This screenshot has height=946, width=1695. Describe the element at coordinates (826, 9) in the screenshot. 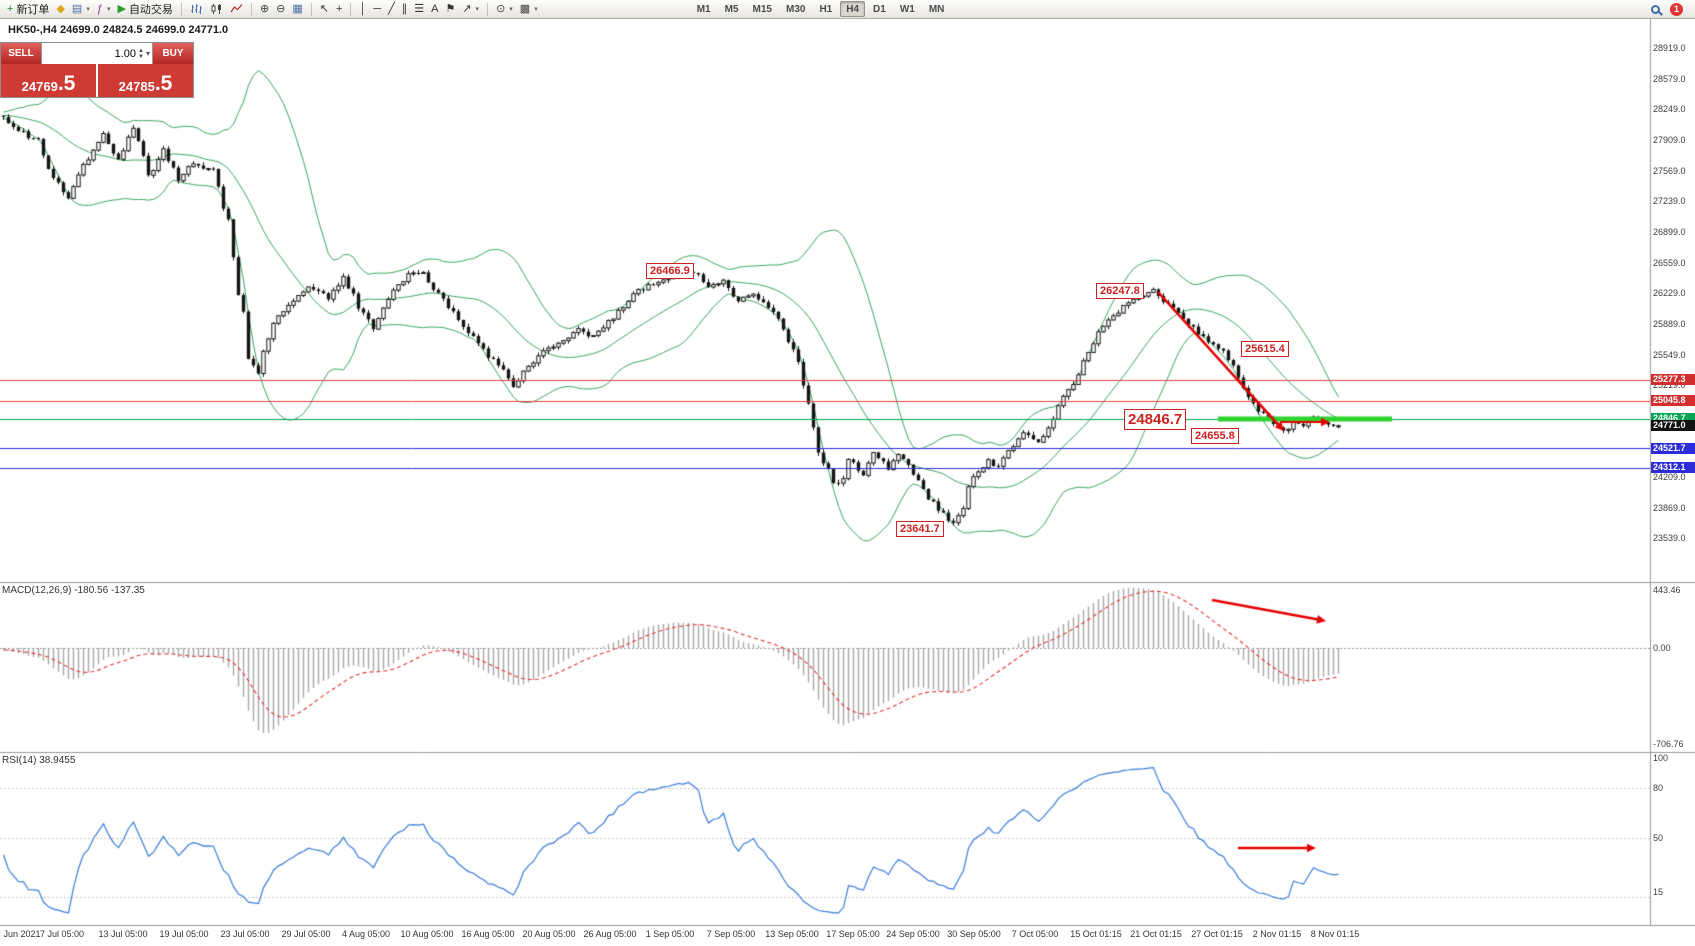

I see `timeframe-button-H1: H1` at that location.